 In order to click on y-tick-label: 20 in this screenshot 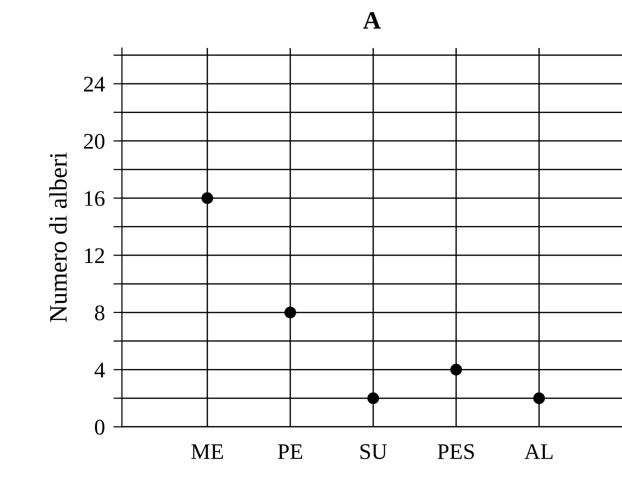, I will do `click(94, 141)`.